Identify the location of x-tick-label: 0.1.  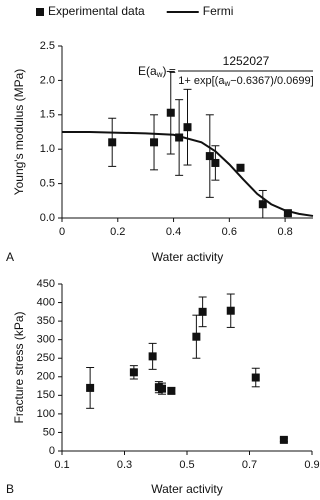
(61, 465).